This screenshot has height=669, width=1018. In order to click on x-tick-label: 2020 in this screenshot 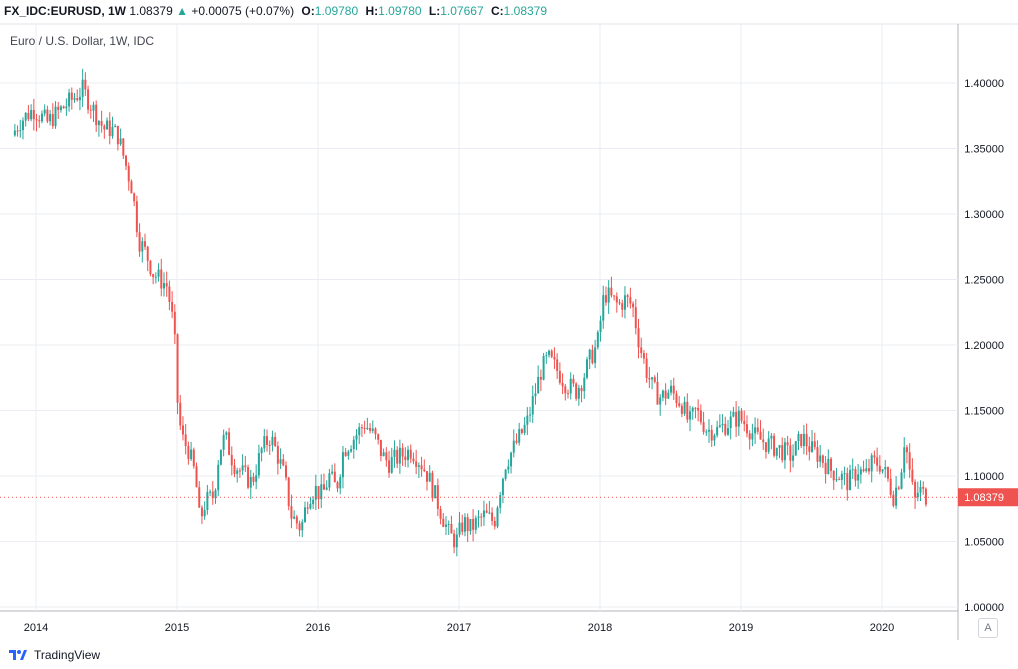, I will do `click(882, 628)`.